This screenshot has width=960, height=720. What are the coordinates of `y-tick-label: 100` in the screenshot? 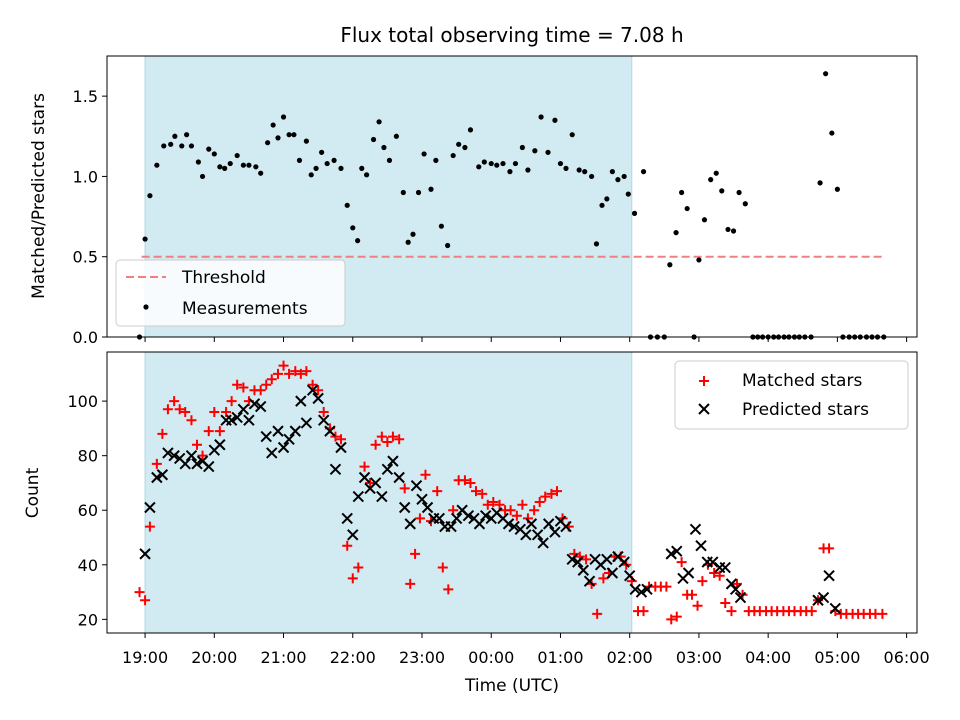 It's located at (82, 401).